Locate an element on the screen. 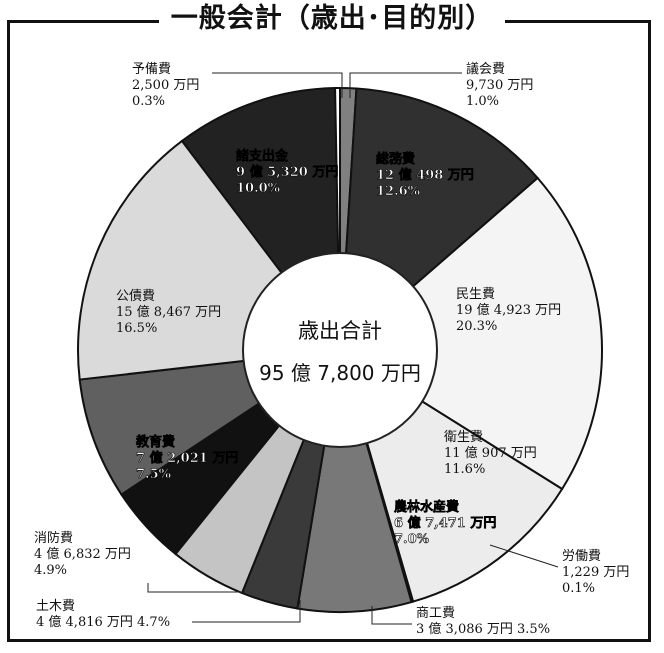 Image resolution: width=664 pixels, height=653 pixels. slice-label-11-line-0: 諸支出金 is located at coordinates (262, 156).